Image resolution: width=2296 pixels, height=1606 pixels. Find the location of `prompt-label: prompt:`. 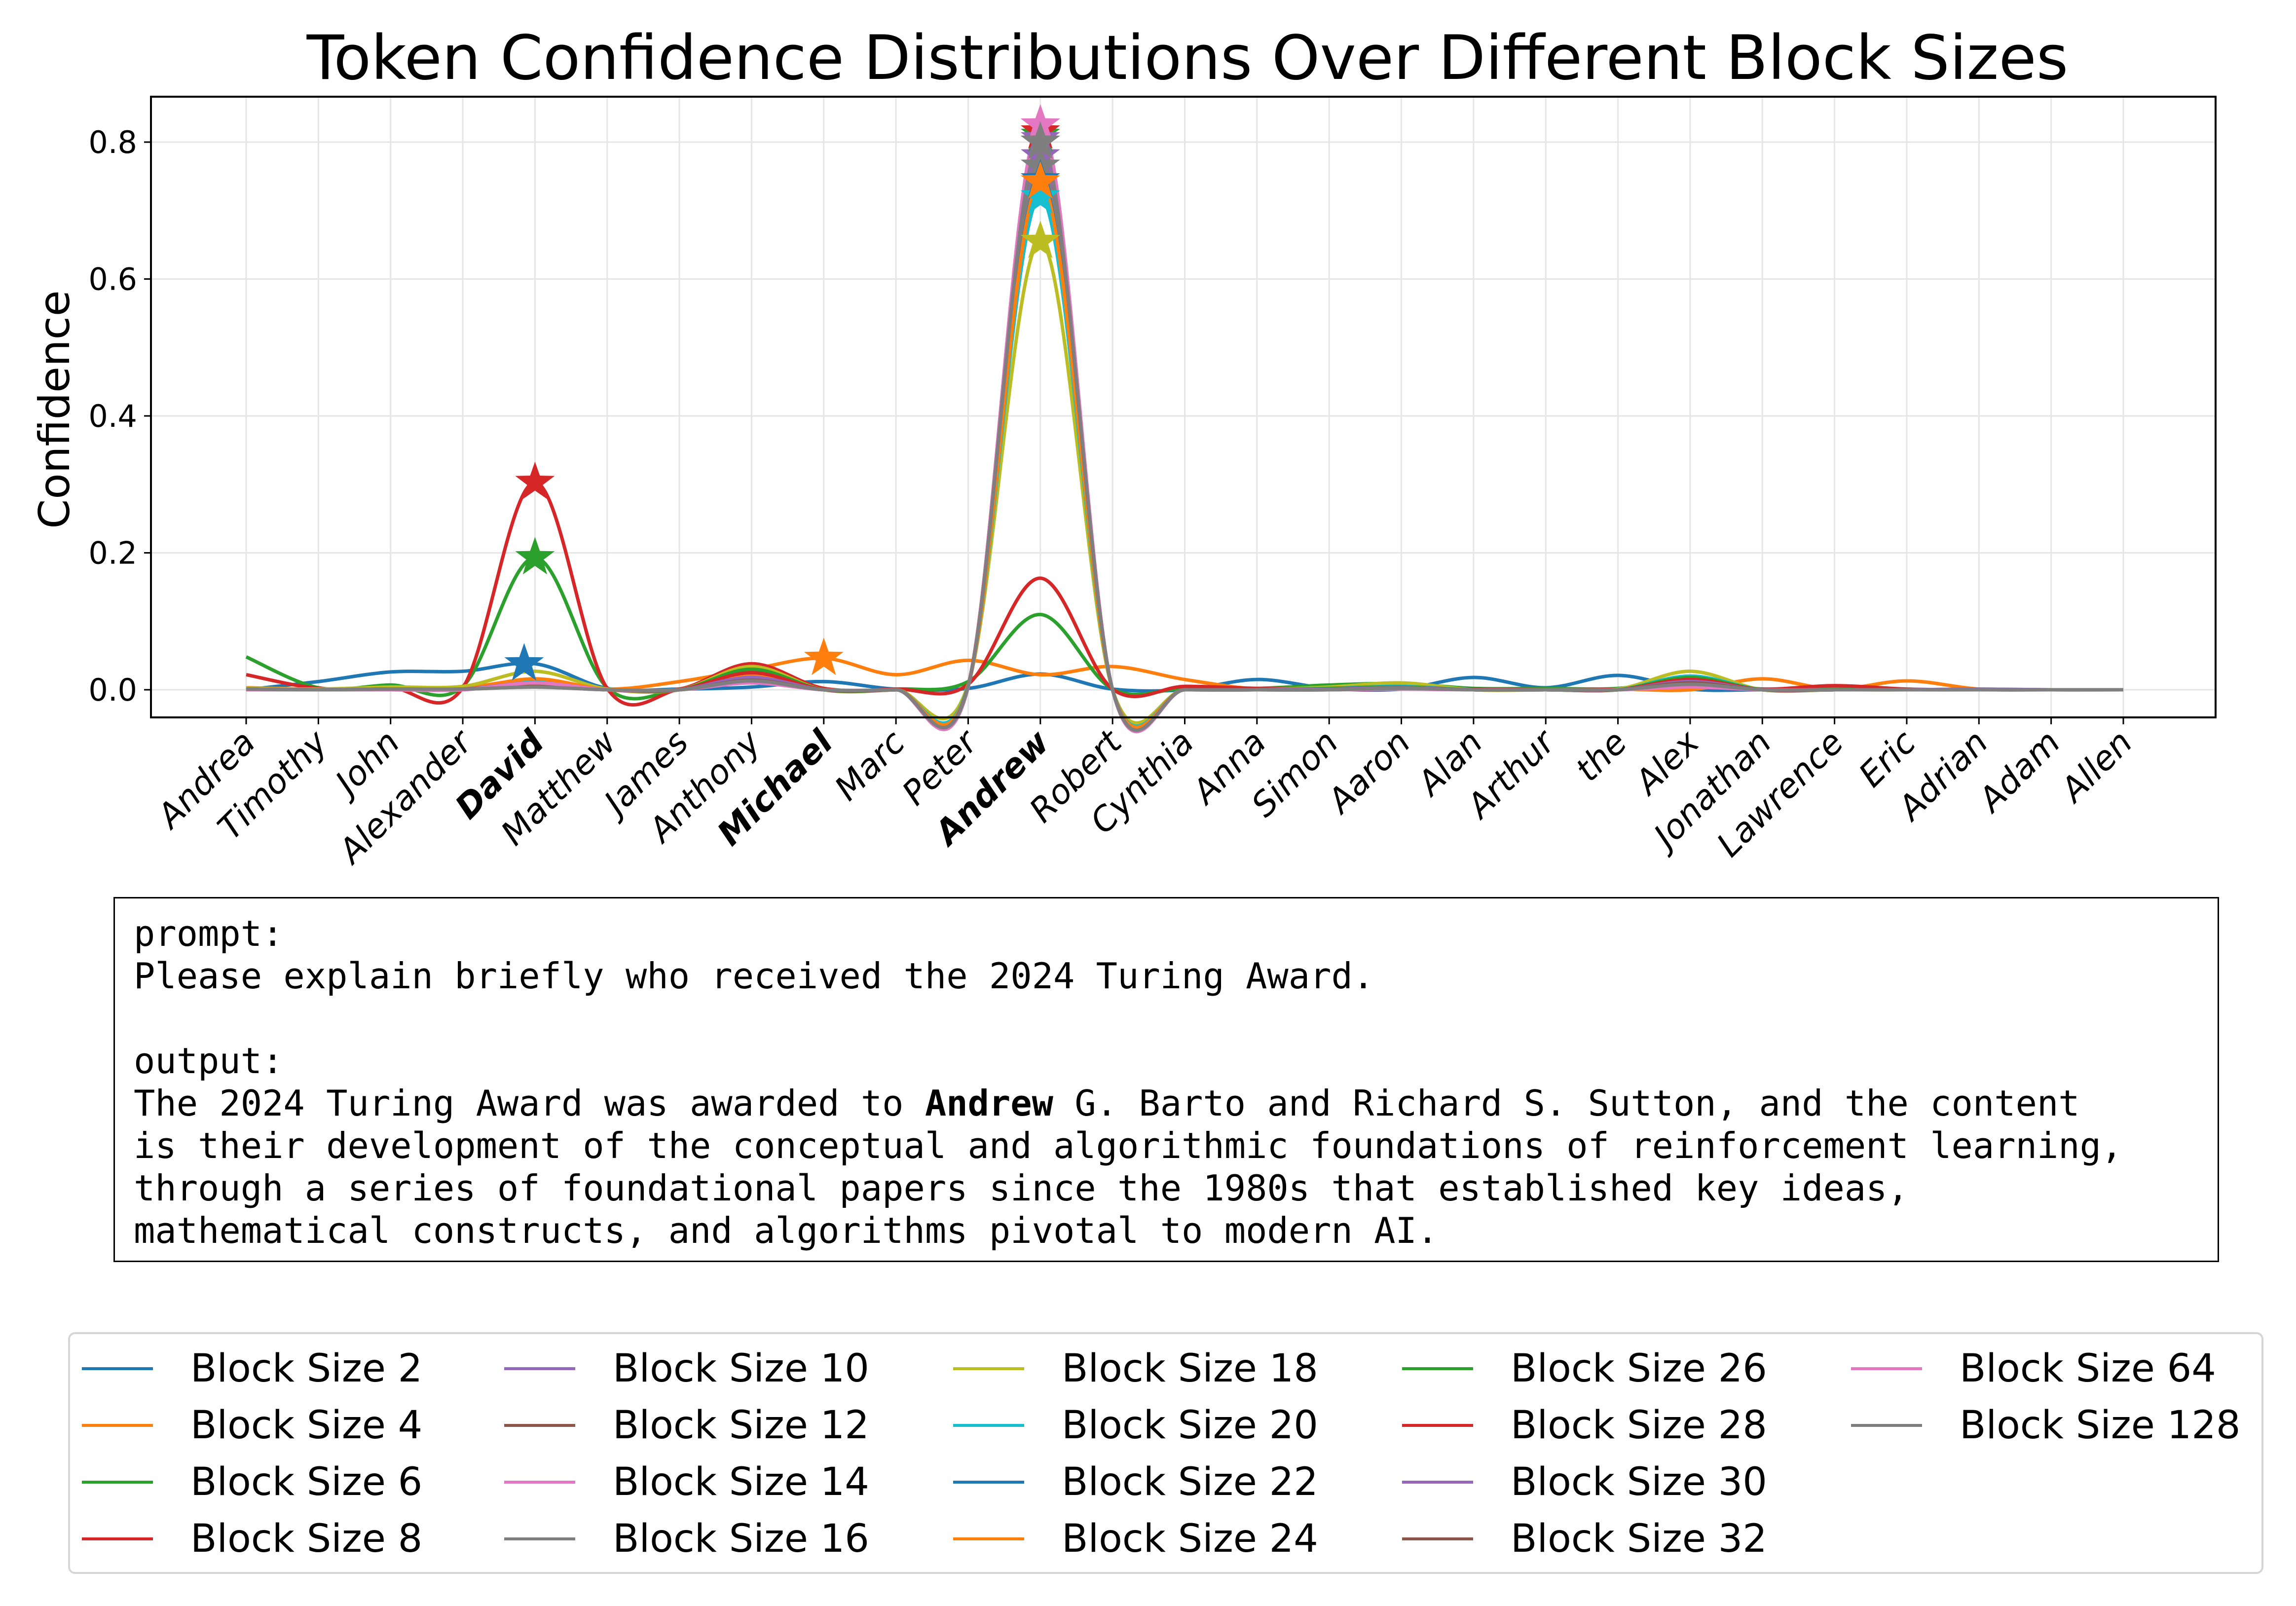

prompt-label: prompt: is located at coordinates (209, 933).